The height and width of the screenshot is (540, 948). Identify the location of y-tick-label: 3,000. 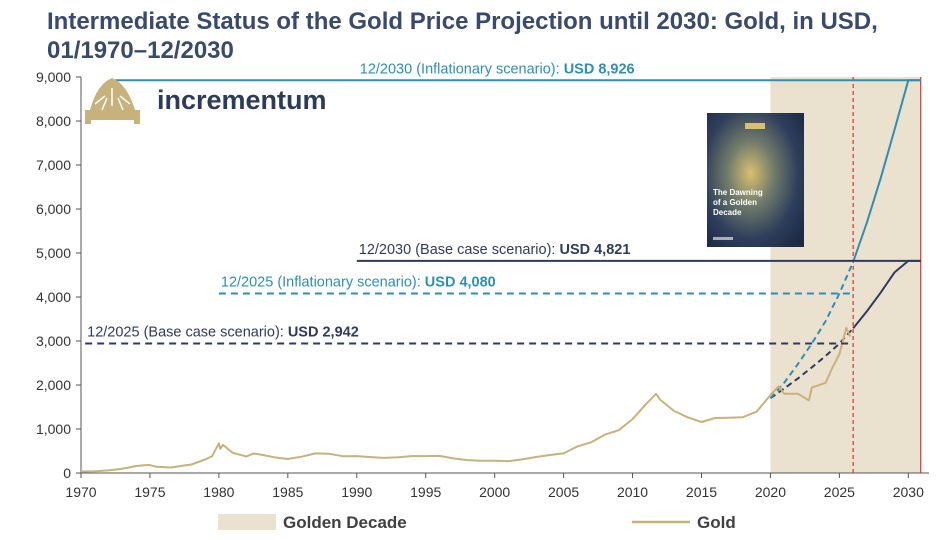
(53, 341).